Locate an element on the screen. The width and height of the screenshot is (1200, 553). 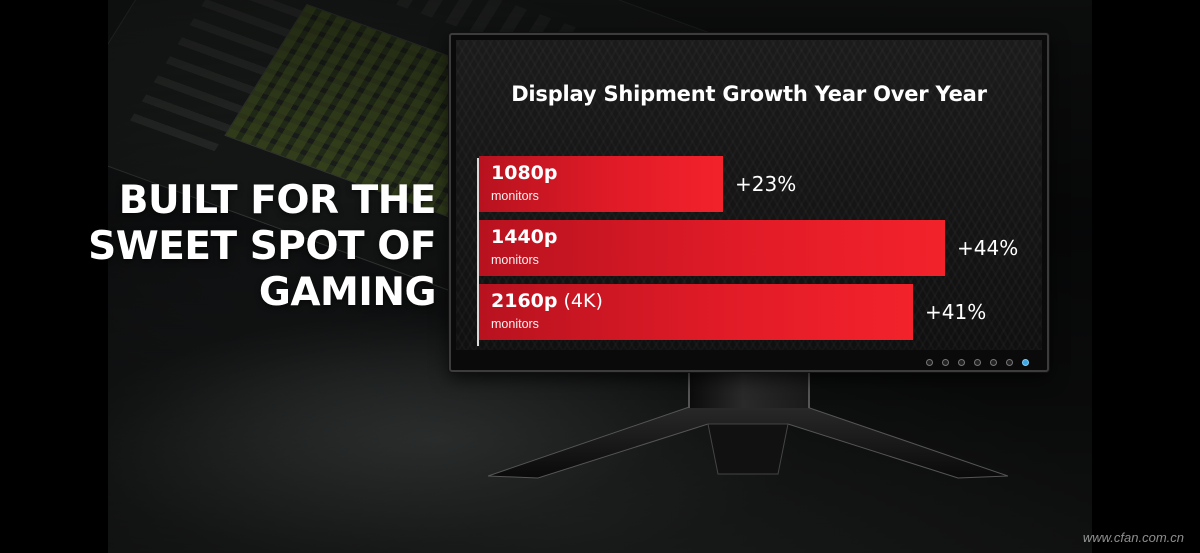
watermark: www.cfan.com.cn is located at coordinates (1133, 537).